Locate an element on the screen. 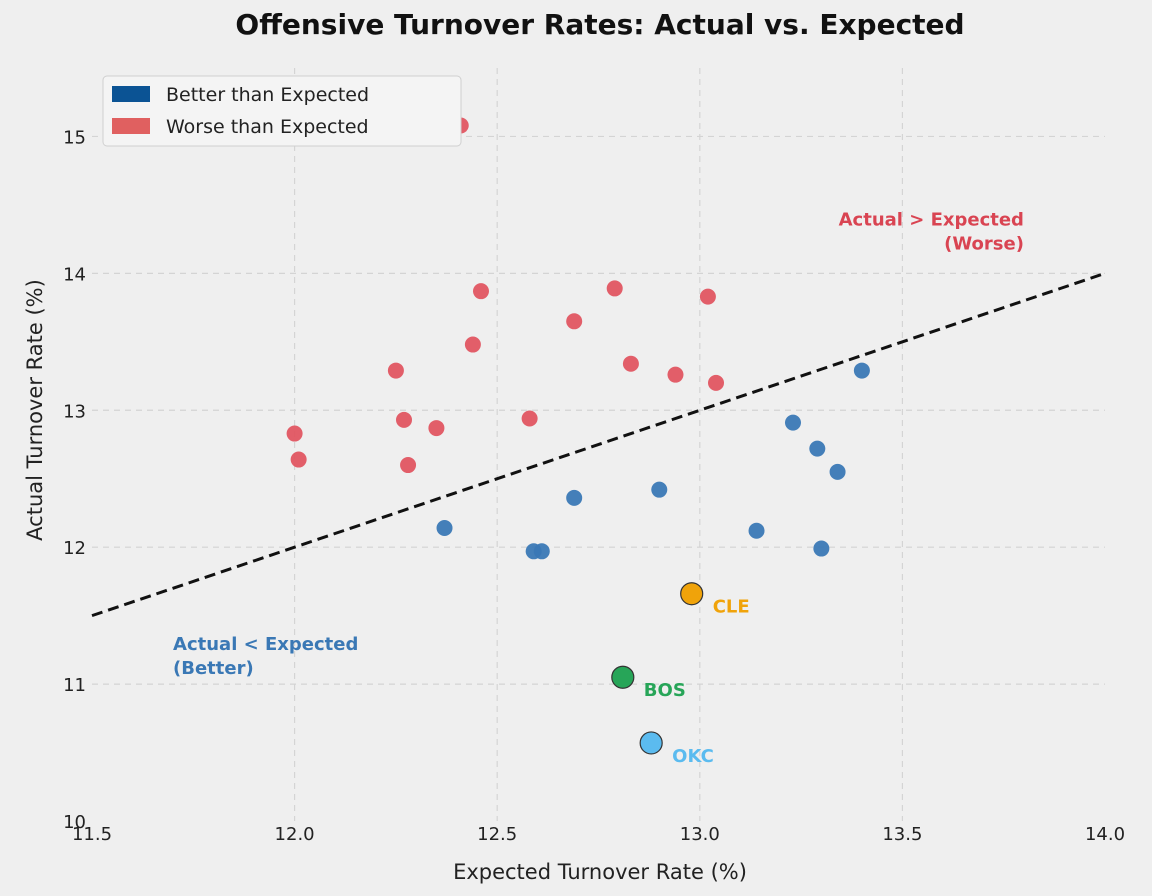 The image size is (1152, 896). legend: Better than Expected Worse than Expected is located at coordinates (282, 111).